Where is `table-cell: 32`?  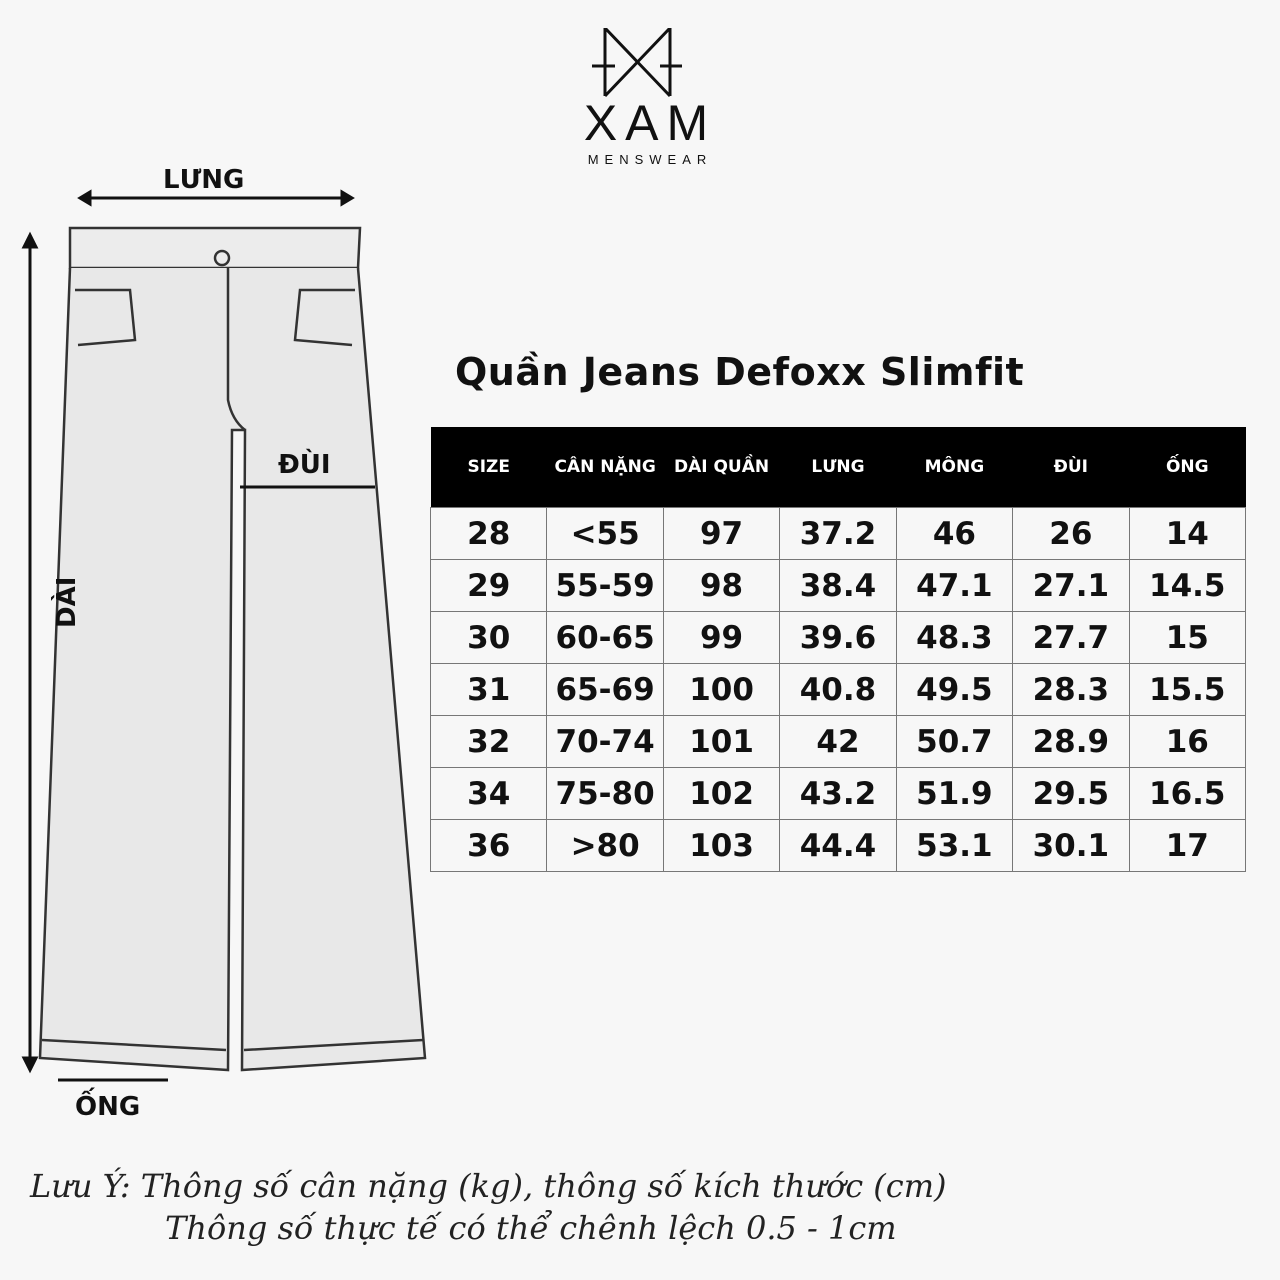
table-cell: 32 is located at coordinates (488, 741).